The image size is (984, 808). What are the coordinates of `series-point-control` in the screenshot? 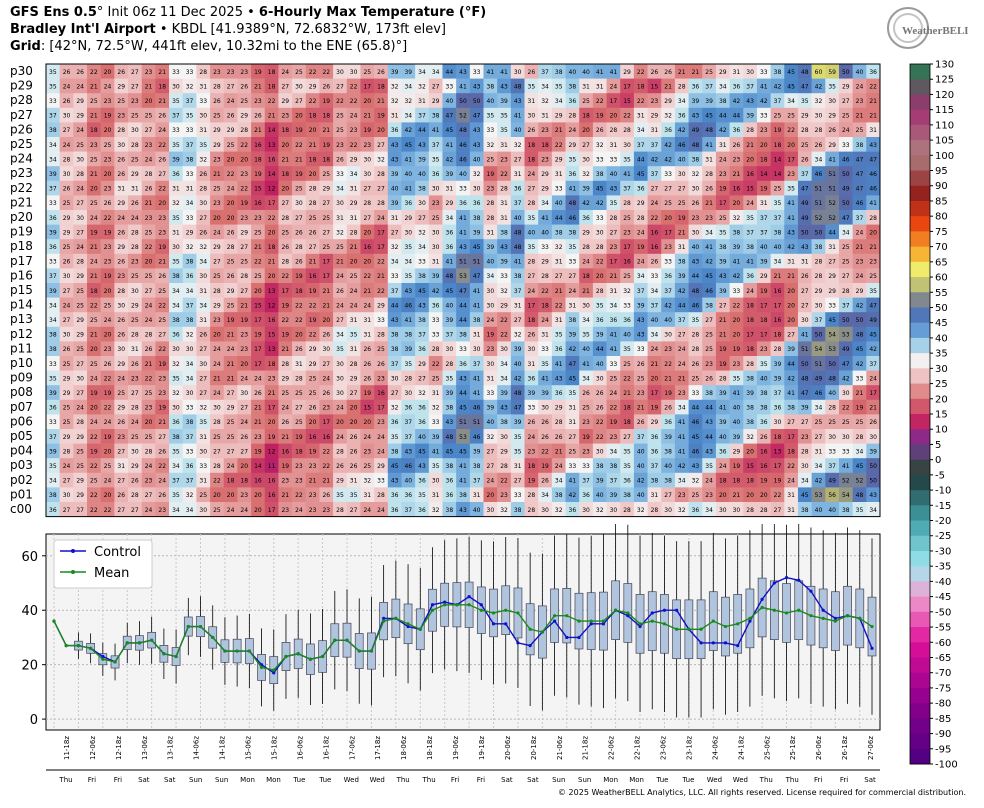 It's located at (811, 591).